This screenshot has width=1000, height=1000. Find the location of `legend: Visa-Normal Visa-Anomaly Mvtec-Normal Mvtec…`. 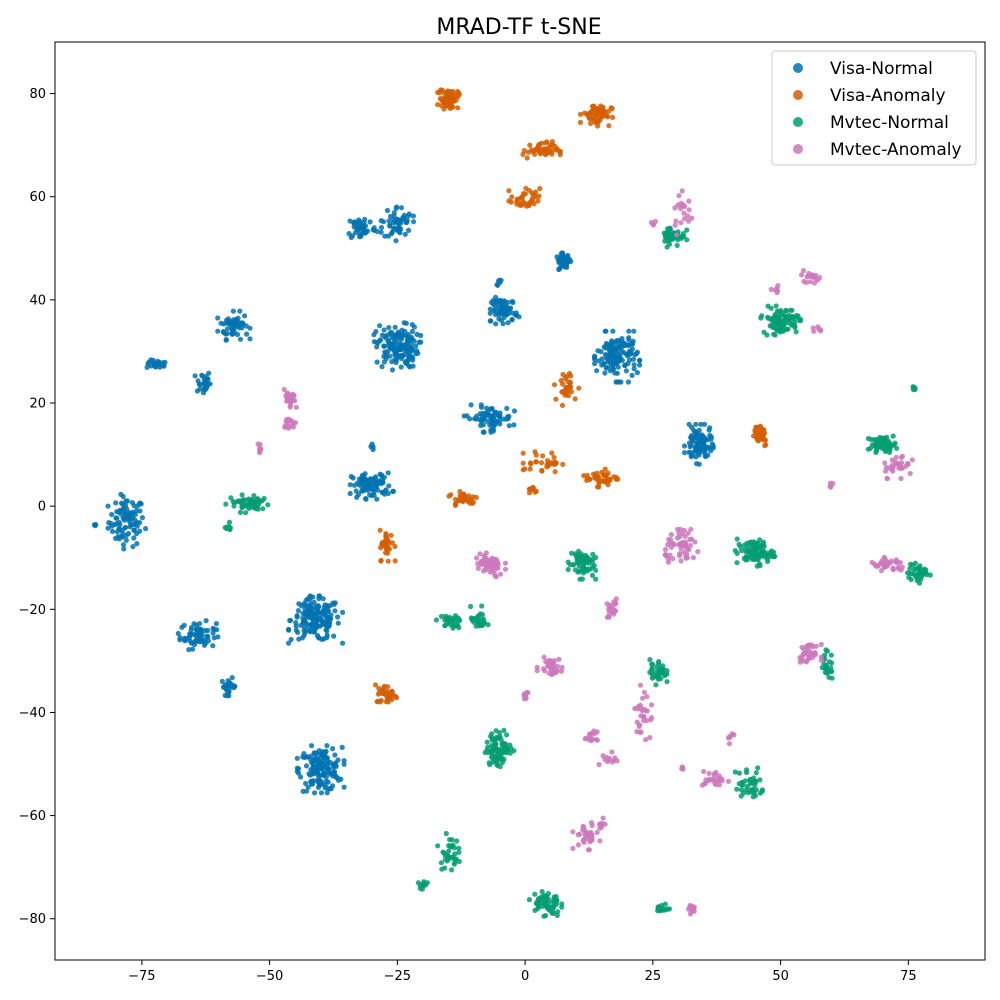

legend: Visa-Normal Visa-Anomaly Mvtec-Normal Mvtec… is located at coordinates (874, 108).